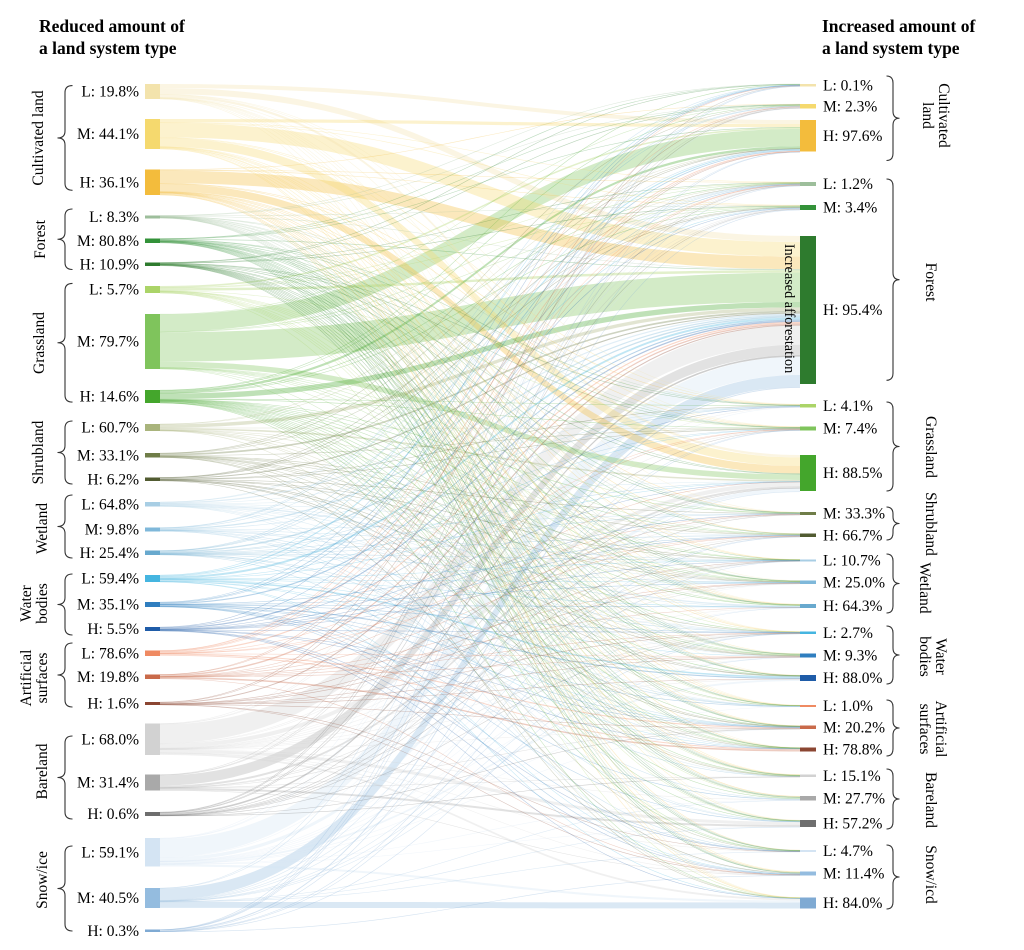 The width and height of the screenshot is (1024, 950). I want to click on svg-text: H: 97.6%, so click(853, 136).